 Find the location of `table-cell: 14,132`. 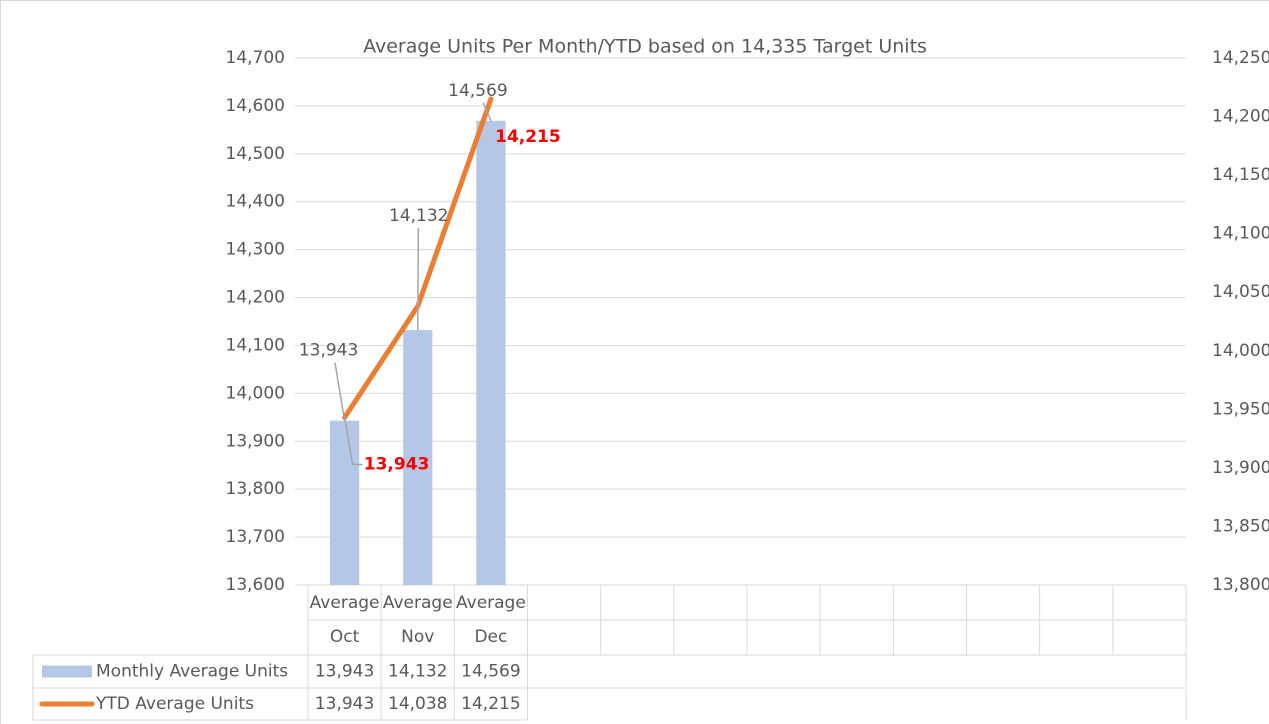

table-cell: 14,132 is located at coordinates (417, 672).